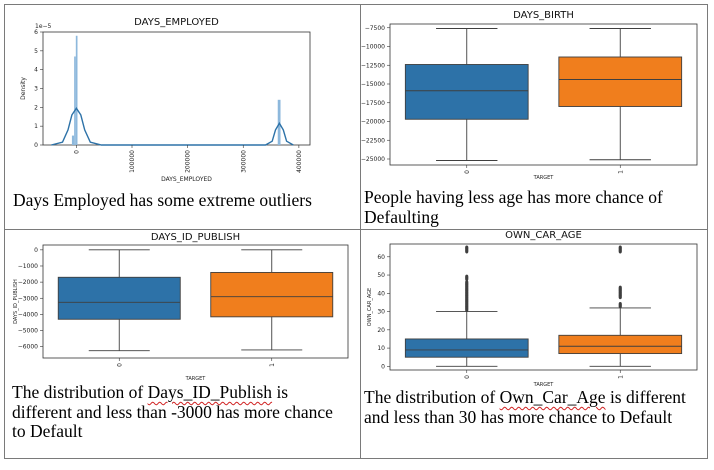 This screenshot has height=470, width=714. I want to click on y-tick-label: −15000, so click(373, 84).